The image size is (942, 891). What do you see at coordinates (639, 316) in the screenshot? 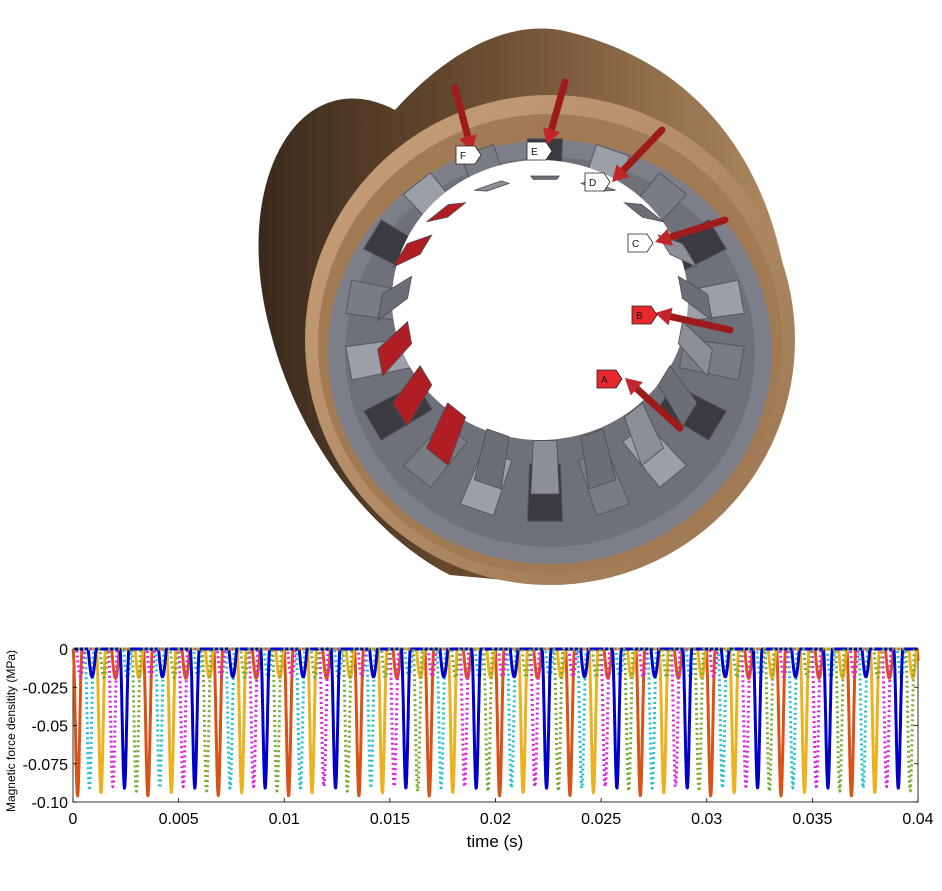
I see `tooth-label-text: B` at bounding box center [639, 316].